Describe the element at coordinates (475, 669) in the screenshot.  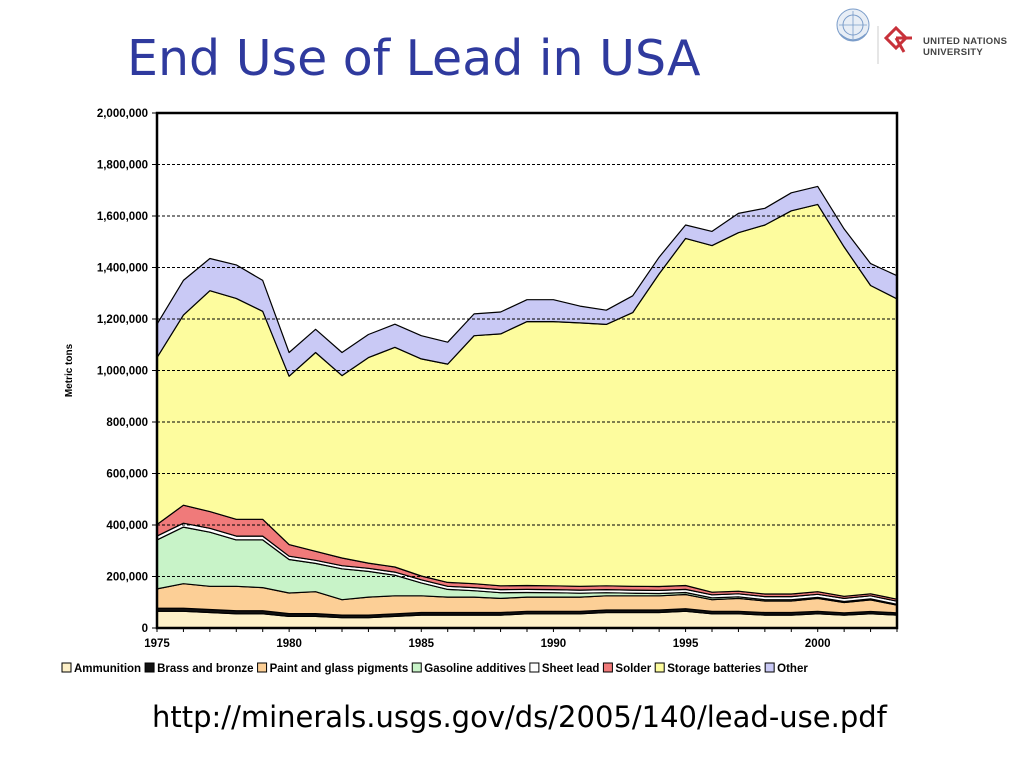
I see `legend-label-gasoline-additives: Gasoline additives` at that location.